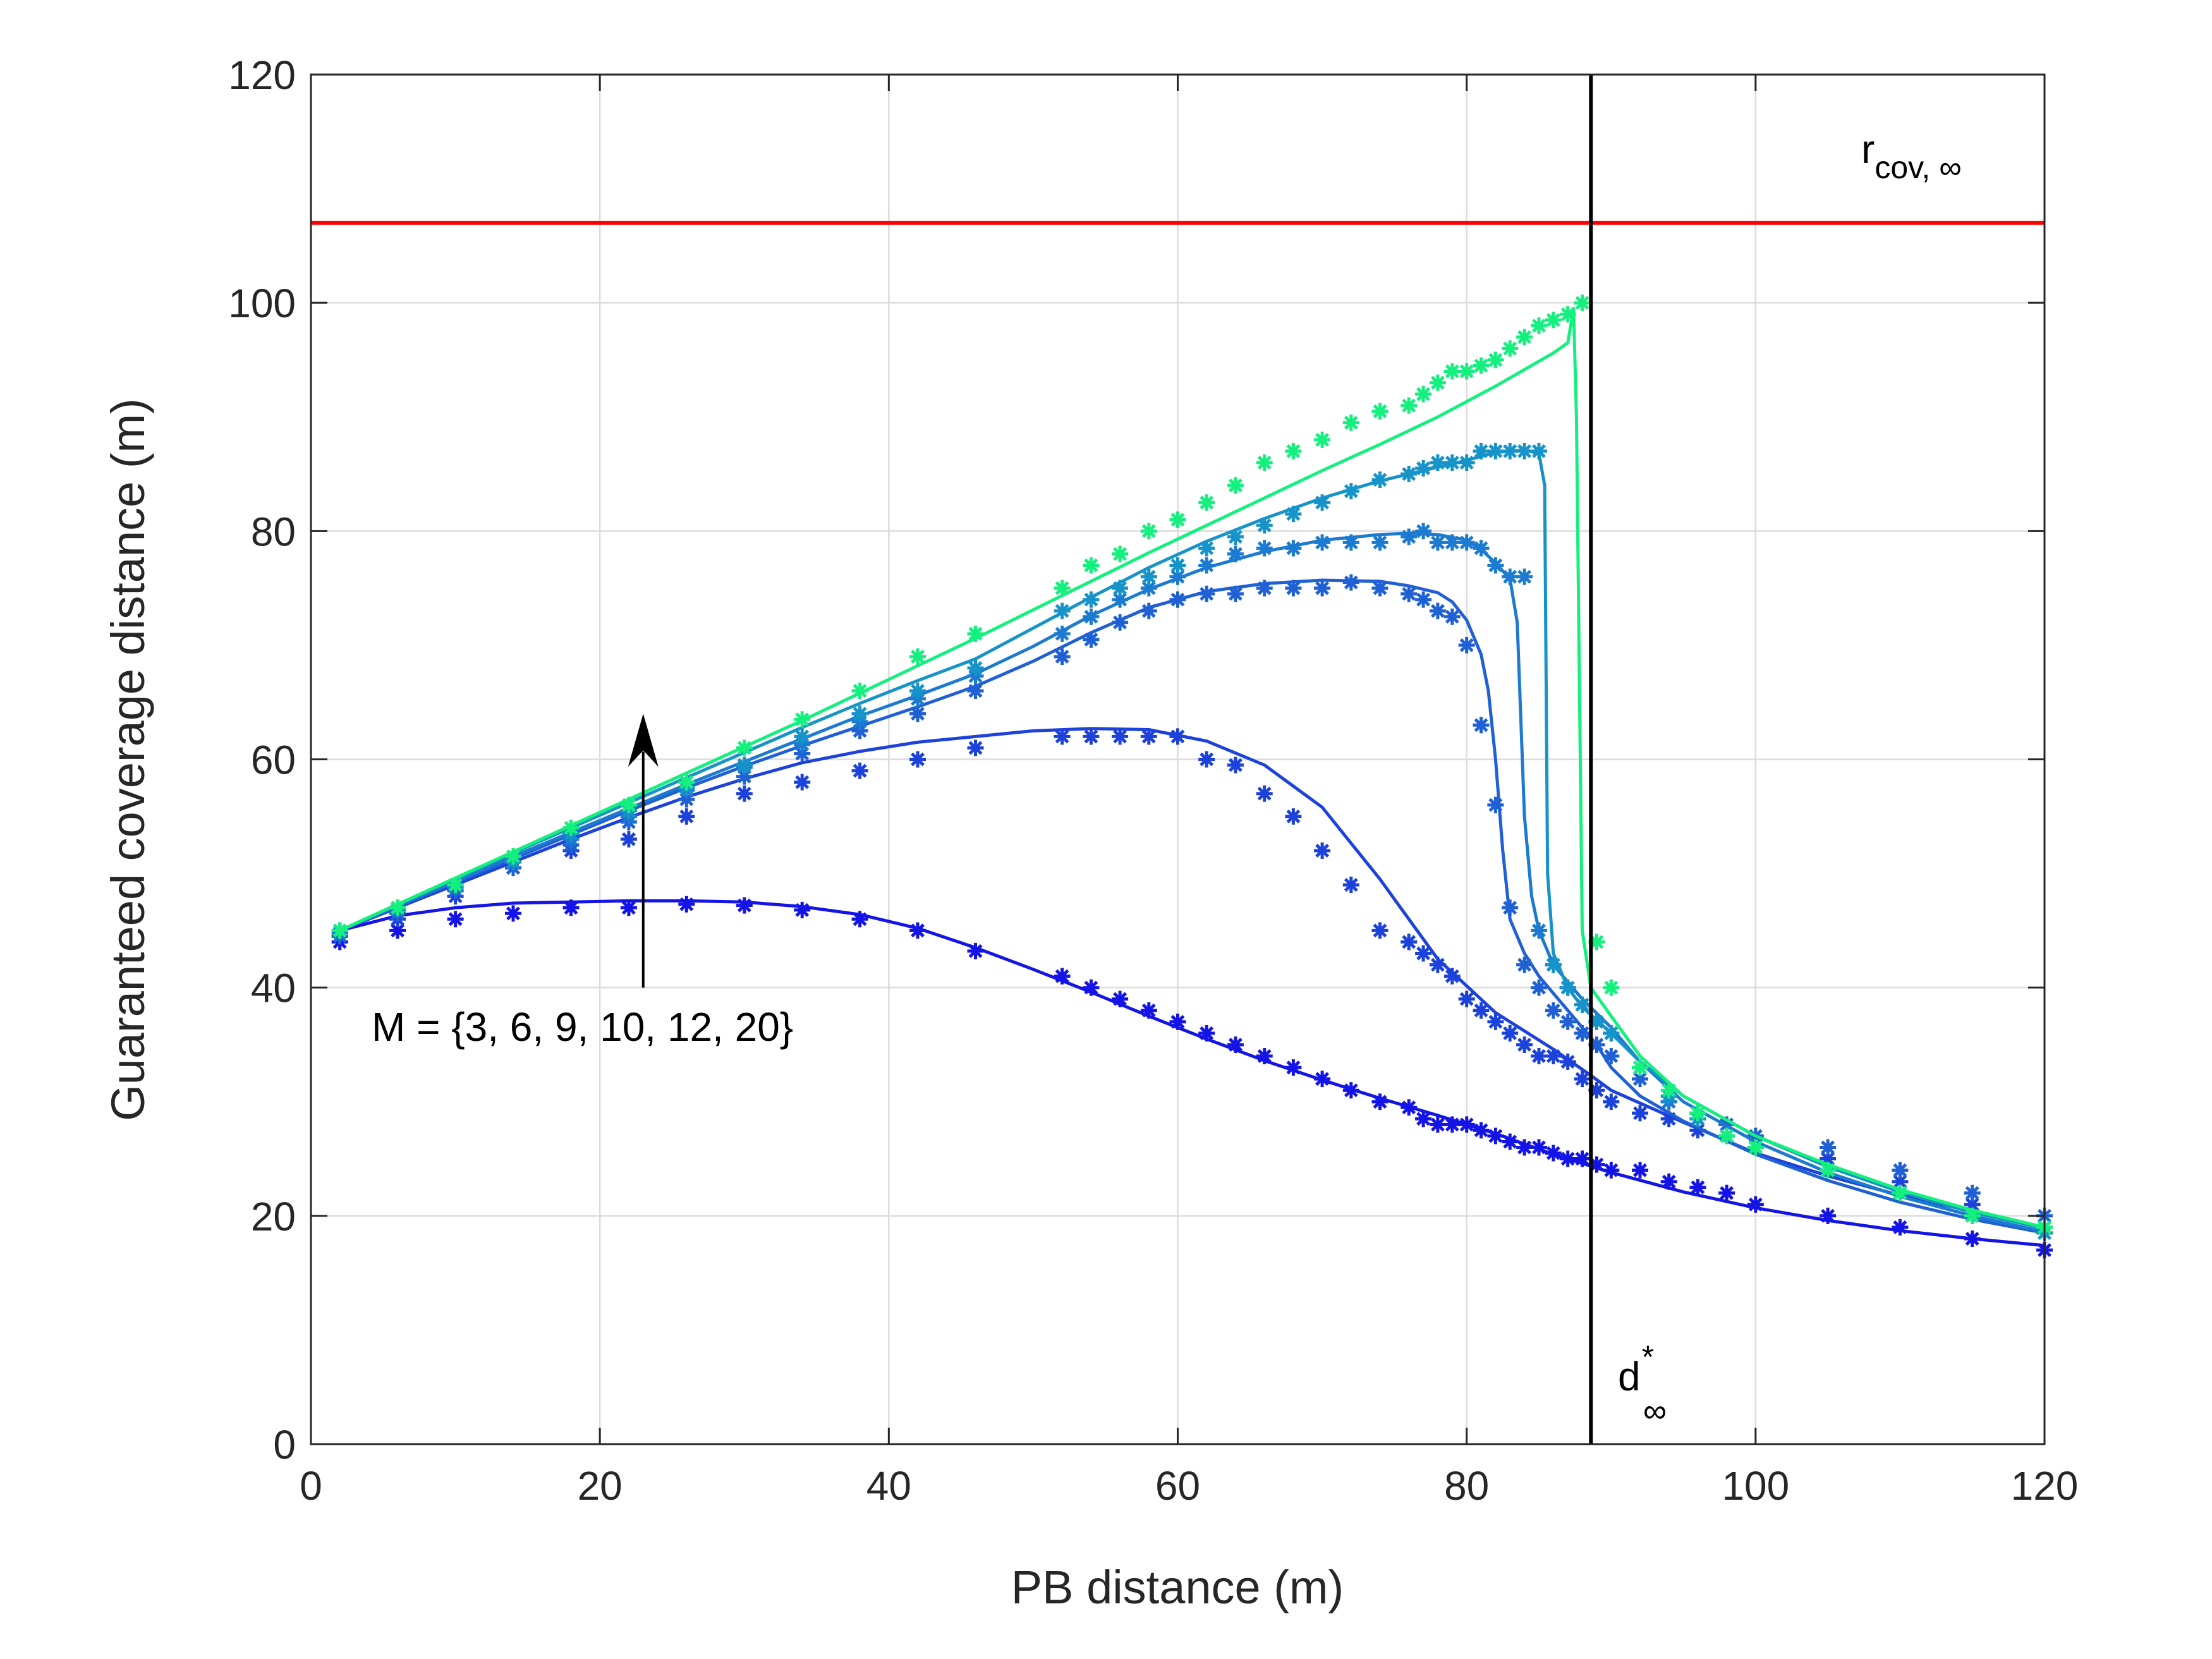 This screenshot has width=2212, height=1659. I want to click on y-tick-label: 20, so click(273, 1216).